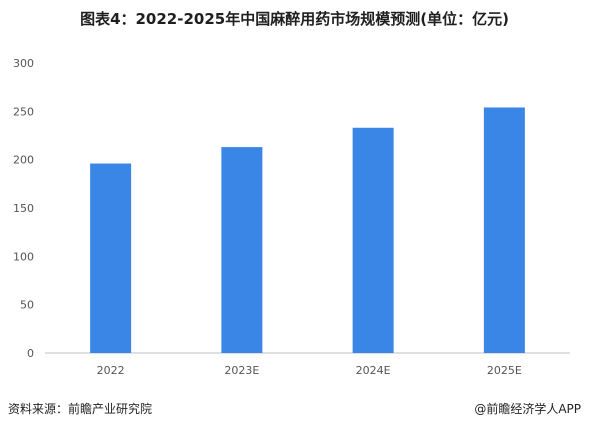 The width and height of the screenshot is (589, 430). Describe the element at coordinates (80, 409) in the screenshot. I see `source-note: 资料来源：前瞻产业研究院` at that location.